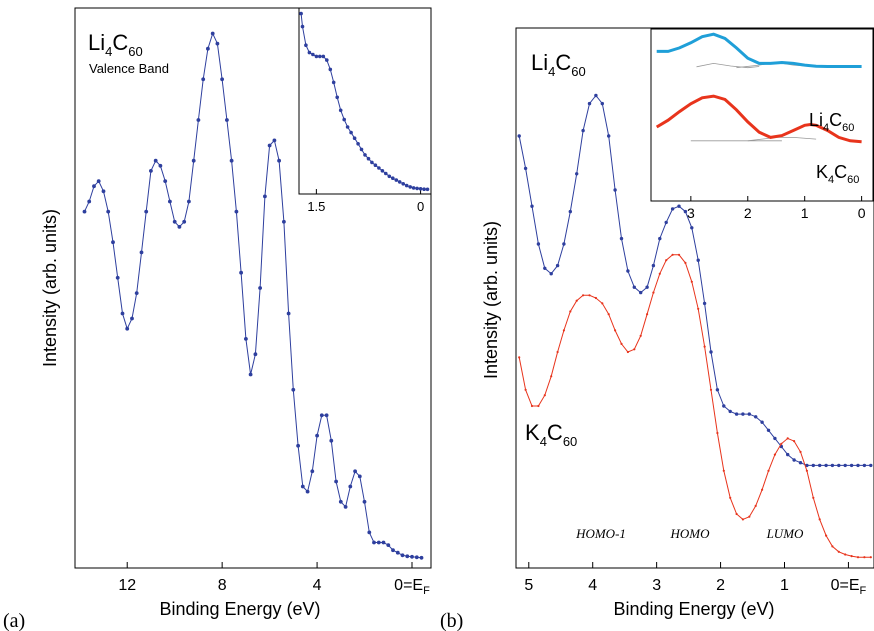  I want to click on panel-a-x-tick-label-2: 4, so click(317, 585).